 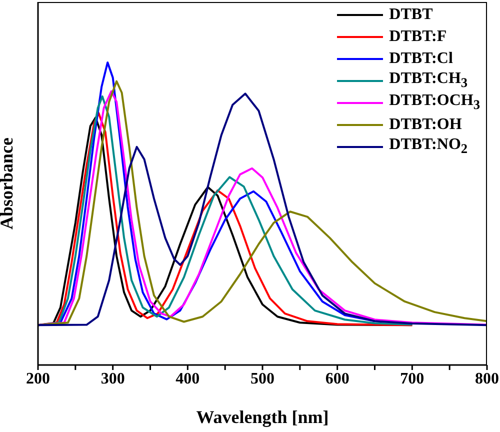 What do you see at coordinates (337, 379) in the screenshot?
I see `x-tick-label: 600` at bounding box center [337, 379].